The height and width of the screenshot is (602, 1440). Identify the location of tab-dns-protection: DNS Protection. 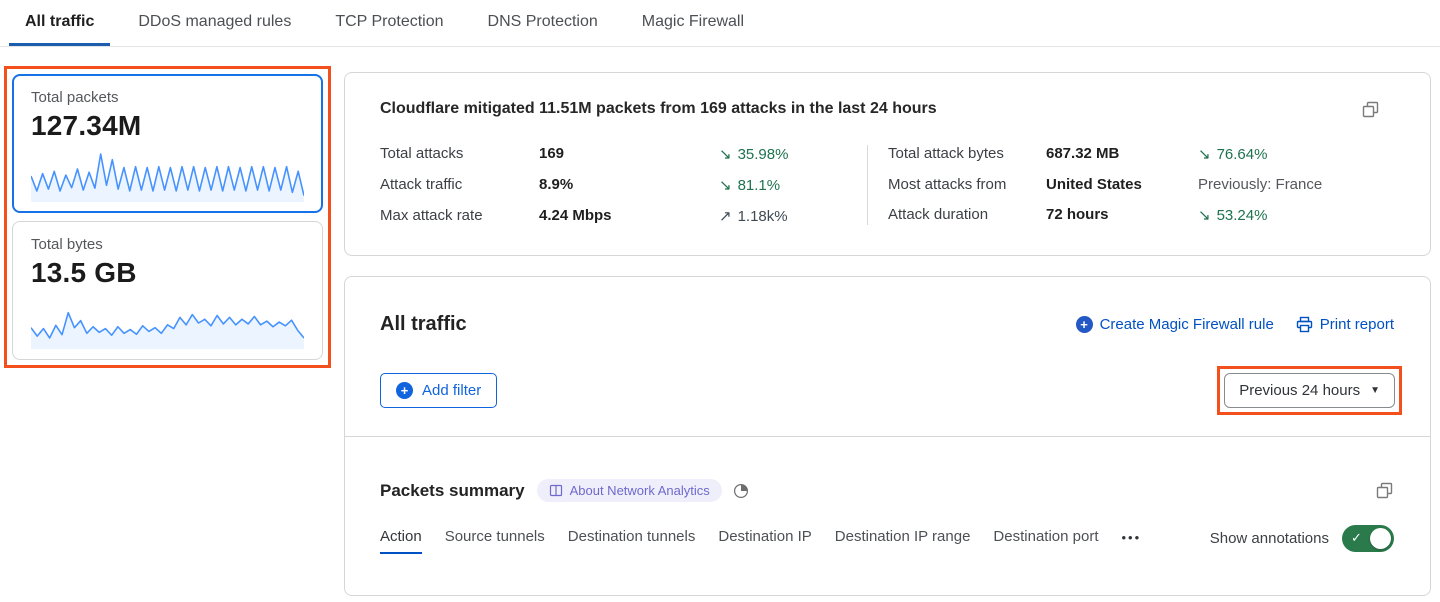
(542, 21).